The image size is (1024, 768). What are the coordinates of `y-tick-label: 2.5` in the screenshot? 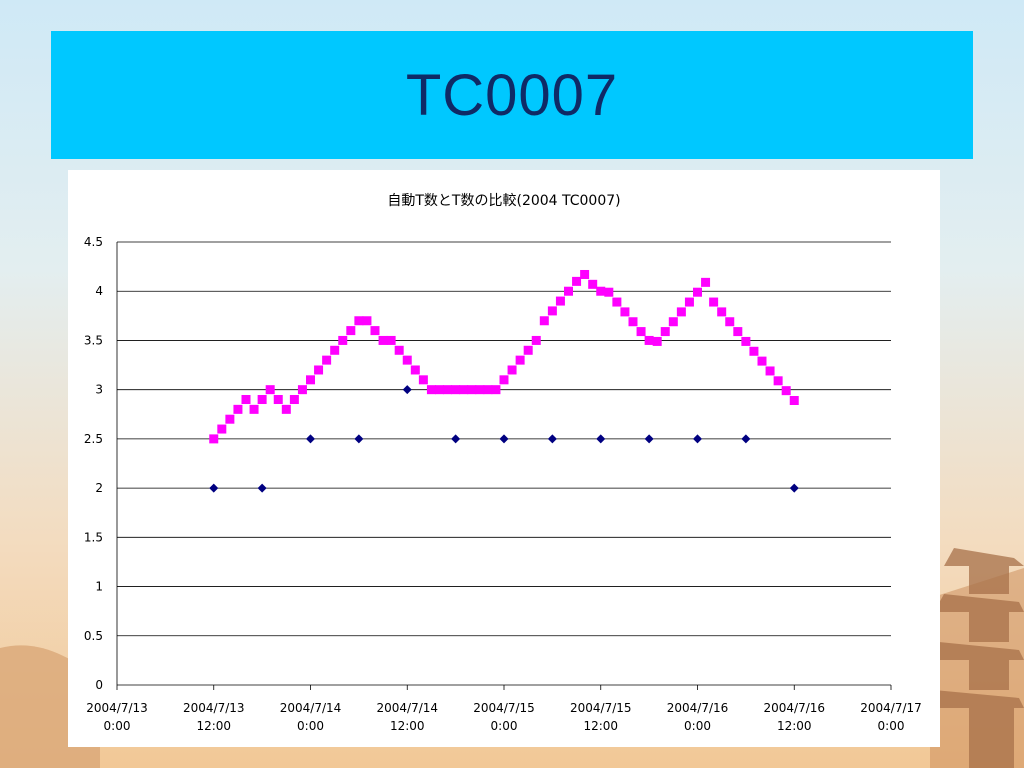 It's located at (93, 439).